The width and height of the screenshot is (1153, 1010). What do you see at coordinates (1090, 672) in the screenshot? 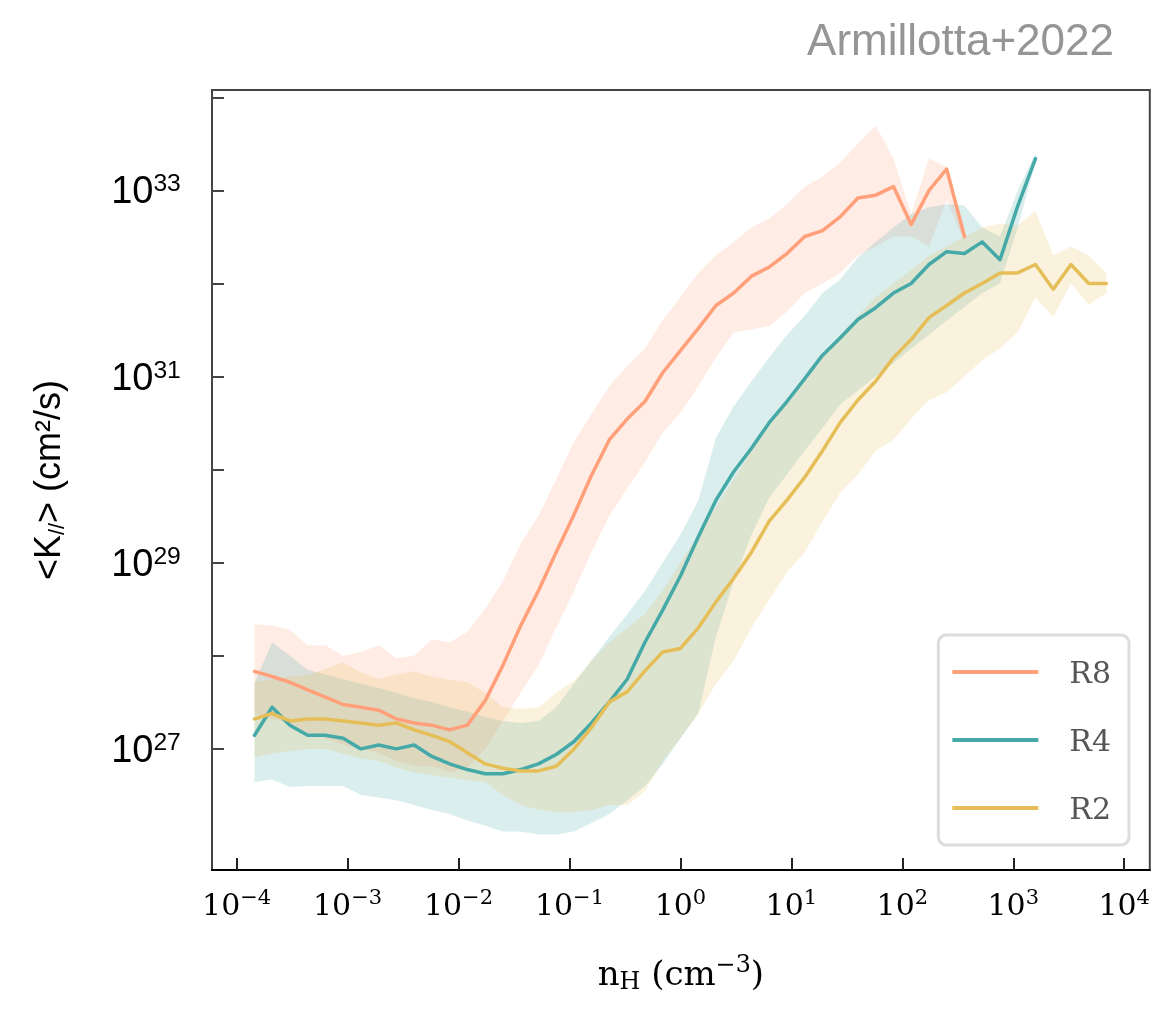
I see `legend-label: R8` at bounding box center [1090, 672].